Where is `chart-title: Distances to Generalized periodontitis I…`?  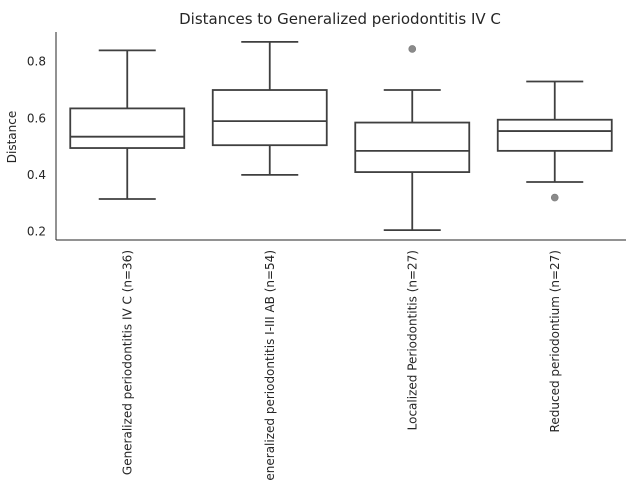
chart-title: Distances to Generalized periodontitis I… is located at coordinates (340, 19).